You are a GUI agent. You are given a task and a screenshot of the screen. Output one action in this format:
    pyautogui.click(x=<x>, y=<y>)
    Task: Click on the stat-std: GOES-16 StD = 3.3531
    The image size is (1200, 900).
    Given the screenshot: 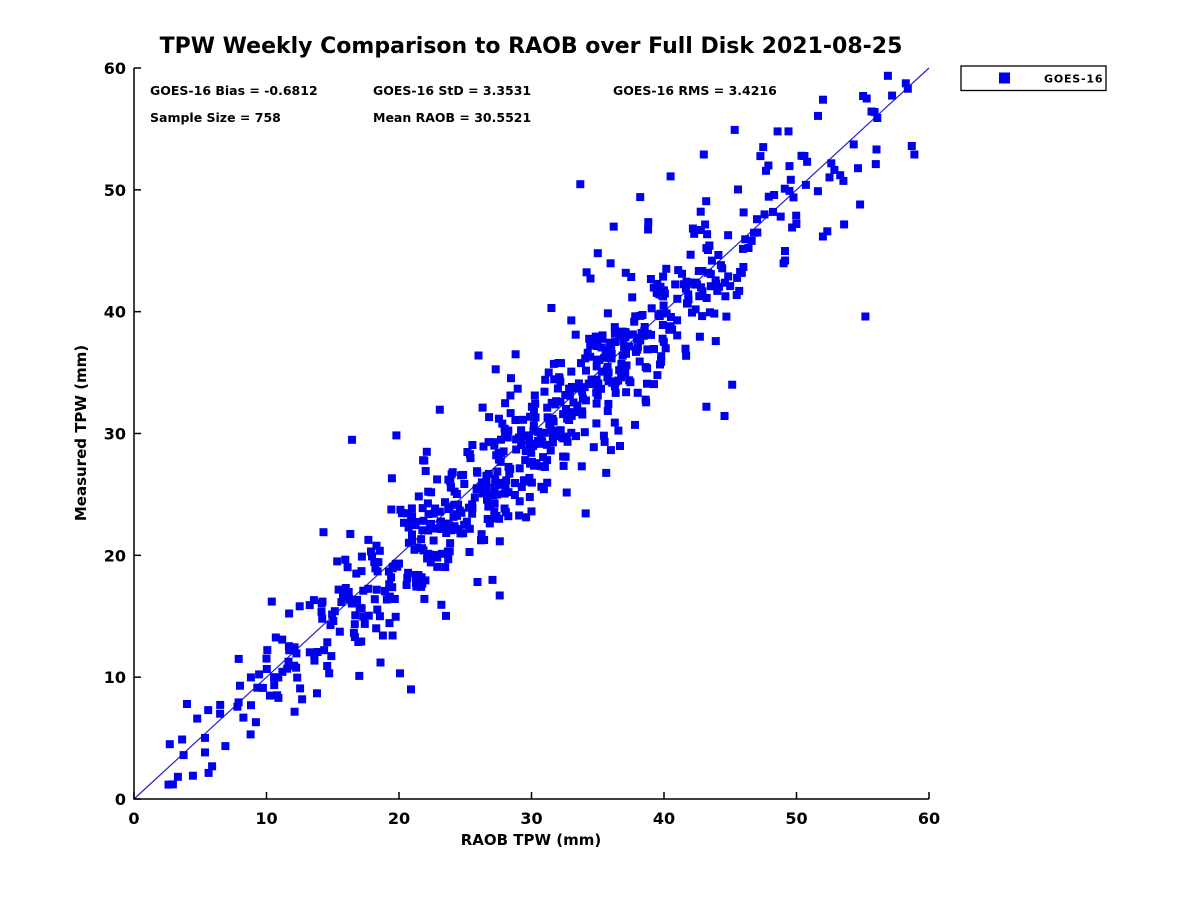 What is the action you would take?
    pyautogui.click(x=452, y=90)
    